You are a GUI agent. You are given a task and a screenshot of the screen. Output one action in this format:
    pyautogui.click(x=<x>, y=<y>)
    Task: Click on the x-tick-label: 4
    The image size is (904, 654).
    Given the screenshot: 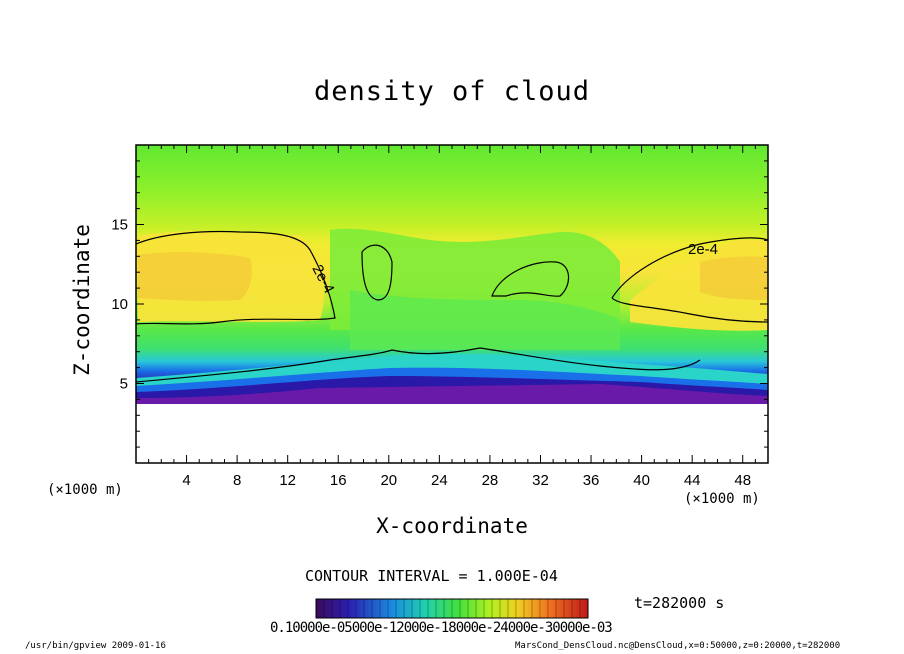 What is the action you would take?
    pyautogui.click(x=186, y=480)
    